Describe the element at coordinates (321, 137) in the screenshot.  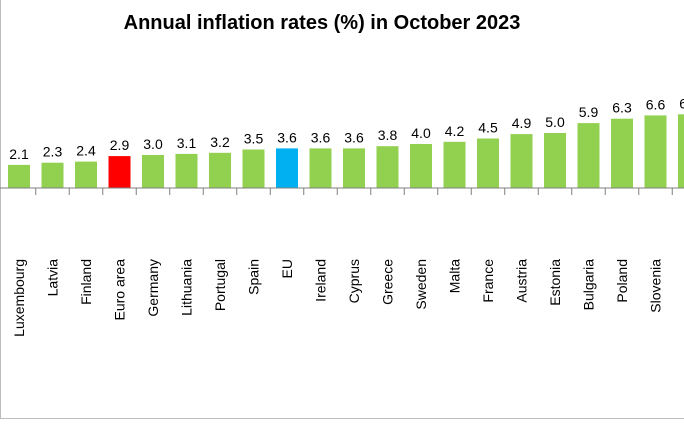
I see `value-label-ireland: 3.6` at that location.